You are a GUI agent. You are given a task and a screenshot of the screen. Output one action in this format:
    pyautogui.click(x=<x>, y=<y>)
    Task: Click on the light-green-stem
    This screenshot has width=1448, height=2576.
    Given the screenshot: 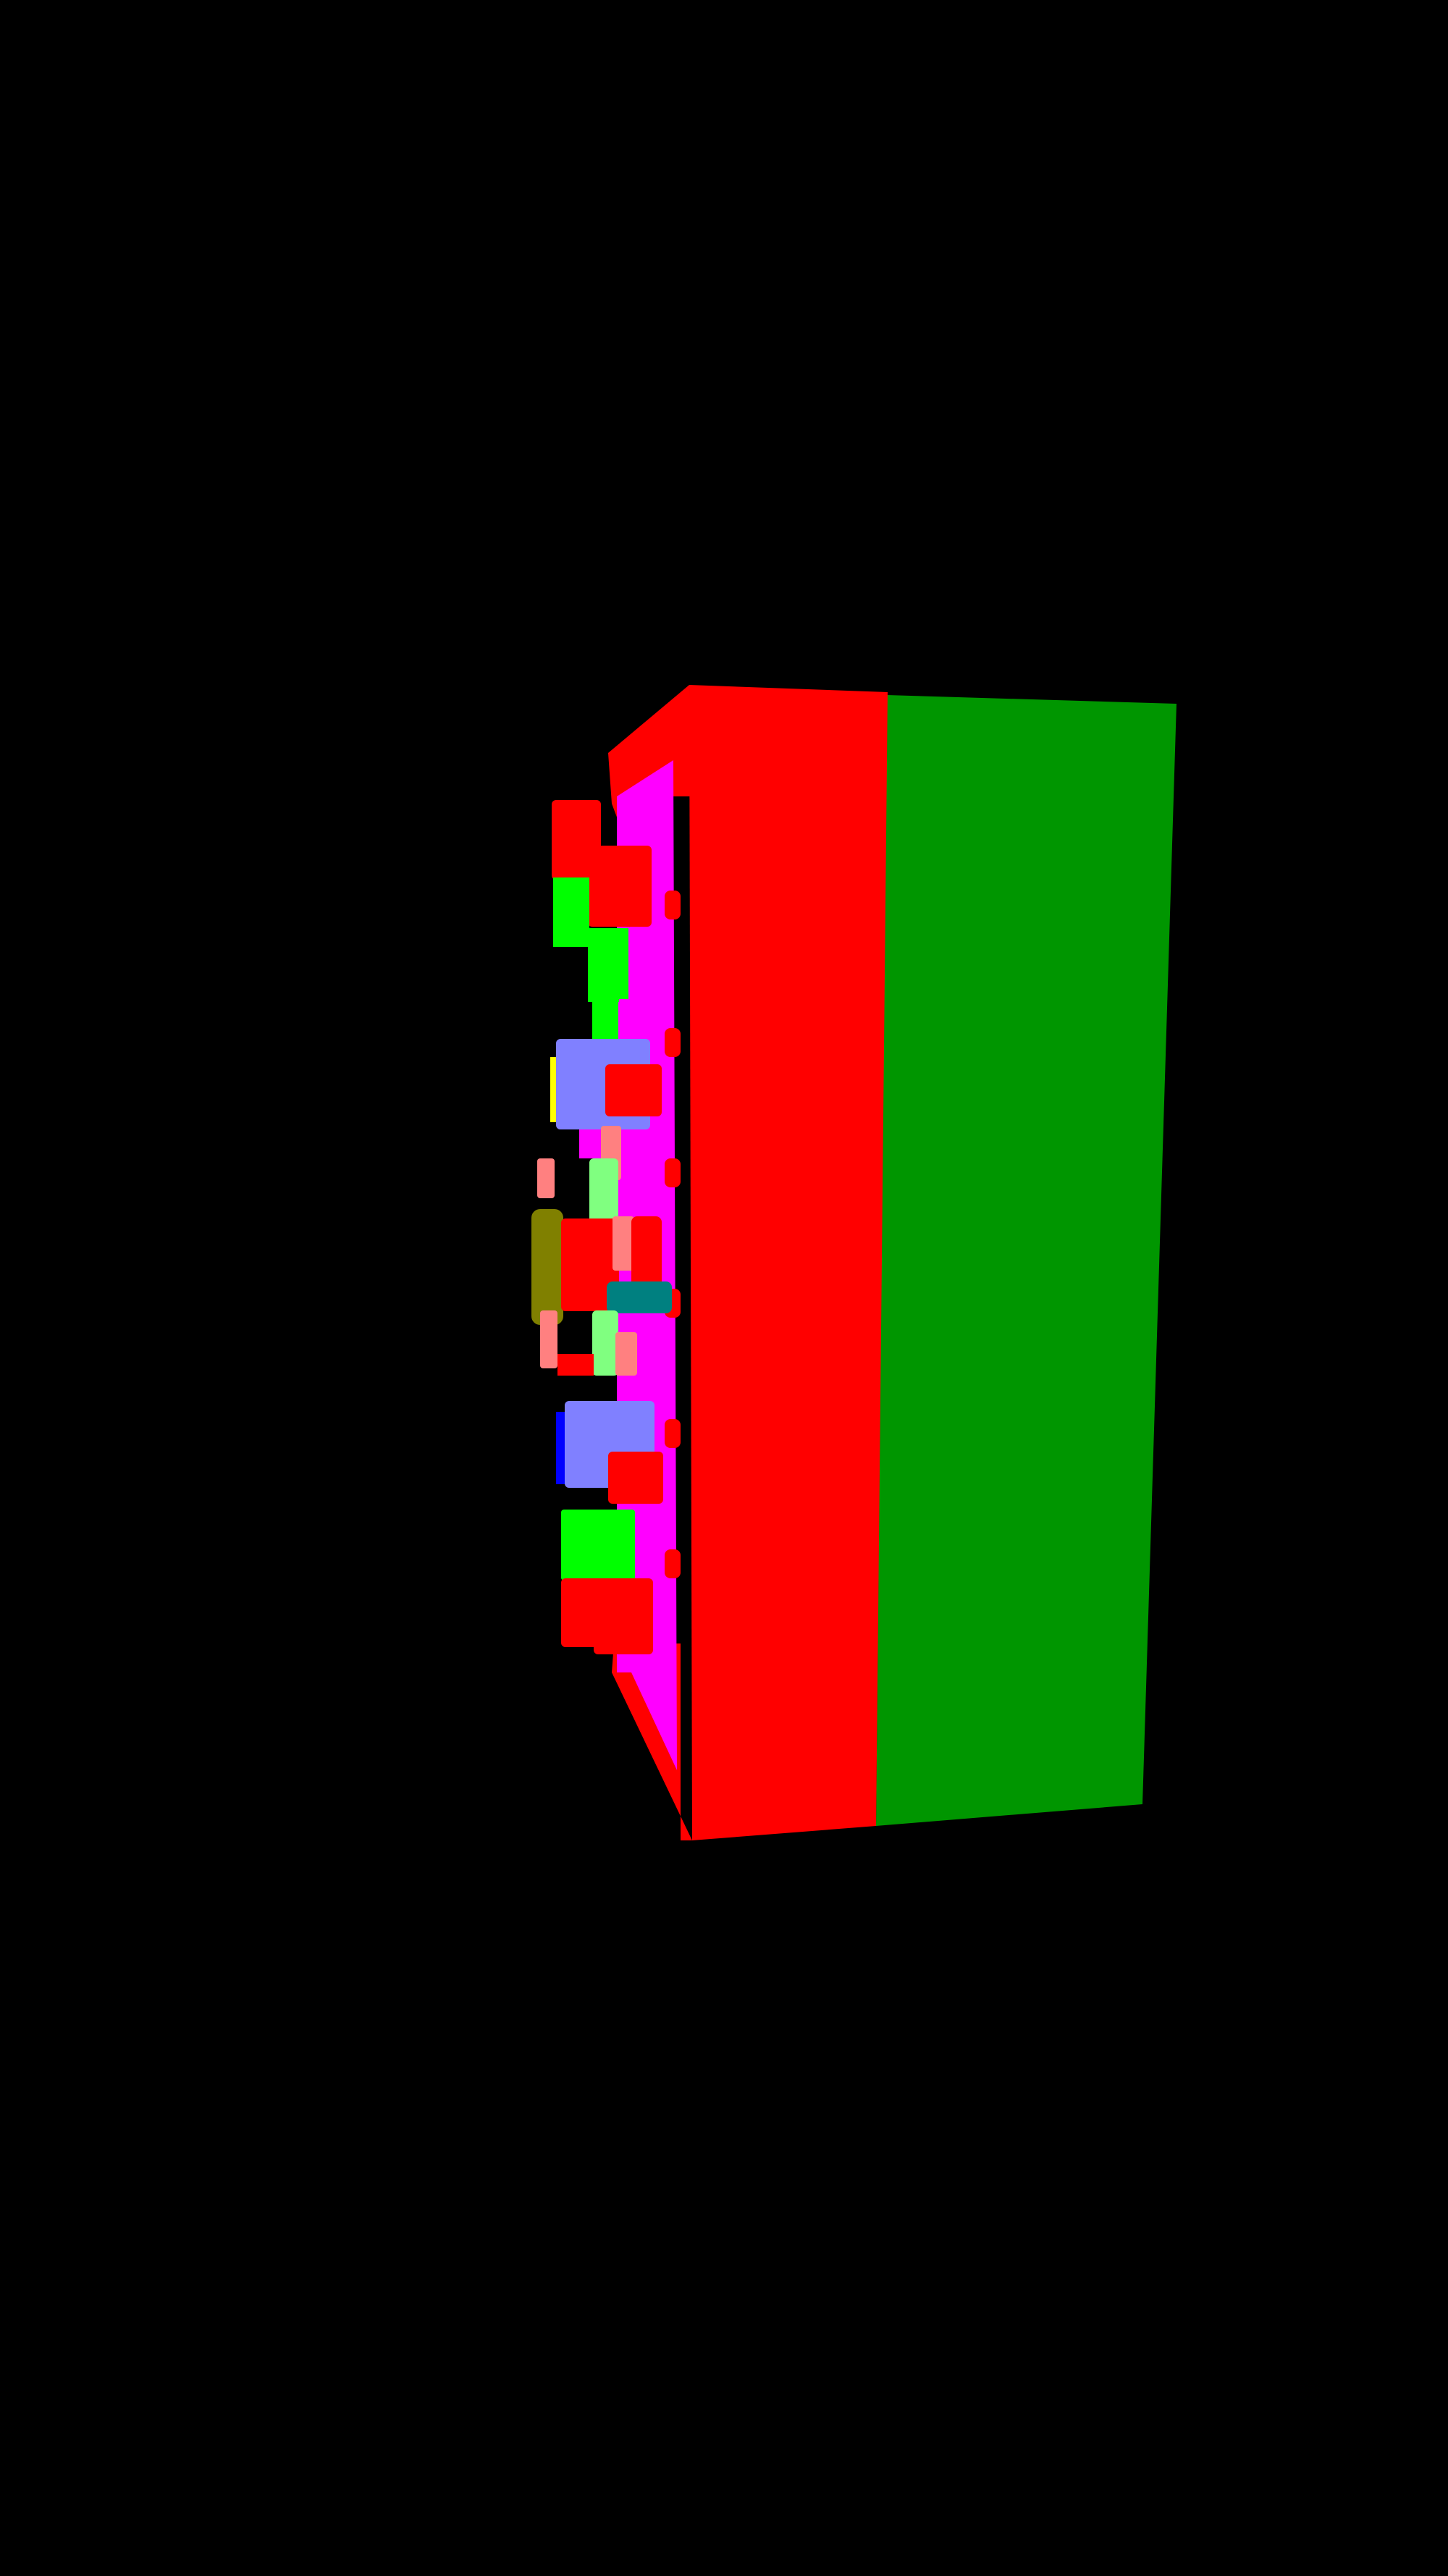 What is the action you would take?
    pyautogui.click(x=603, y=1191)
    